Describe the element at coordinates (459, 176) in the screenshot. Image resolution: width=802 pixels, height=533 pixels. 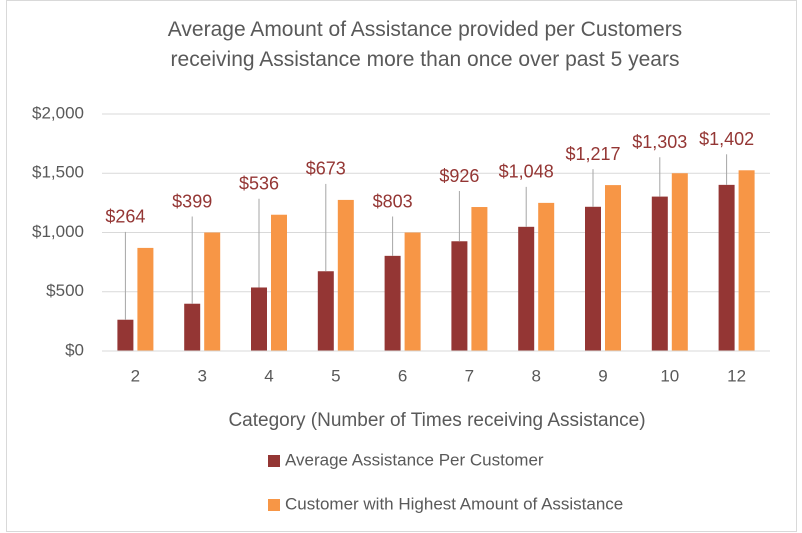
I see `data-label: $926` at that location.